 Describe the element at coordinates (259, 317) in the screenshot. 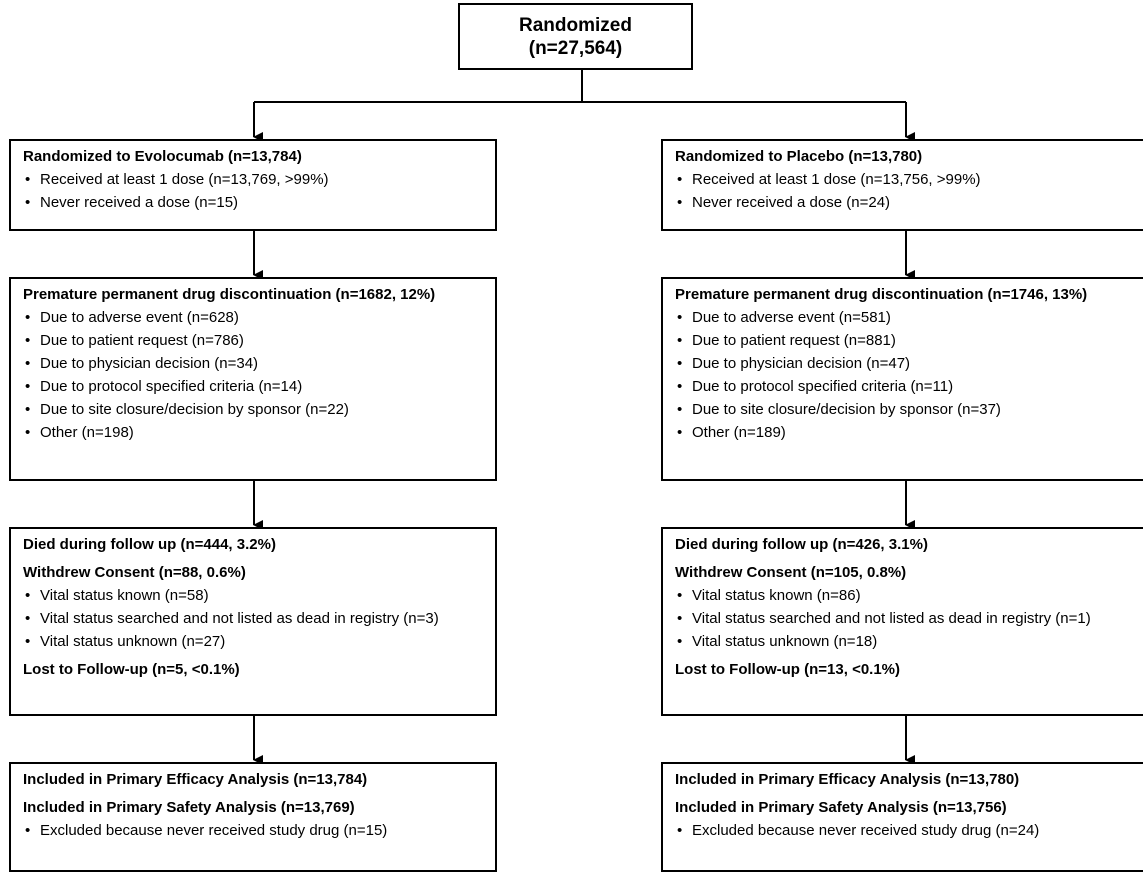

I see `list-item: Due to adverse event (n=628)` at that location.